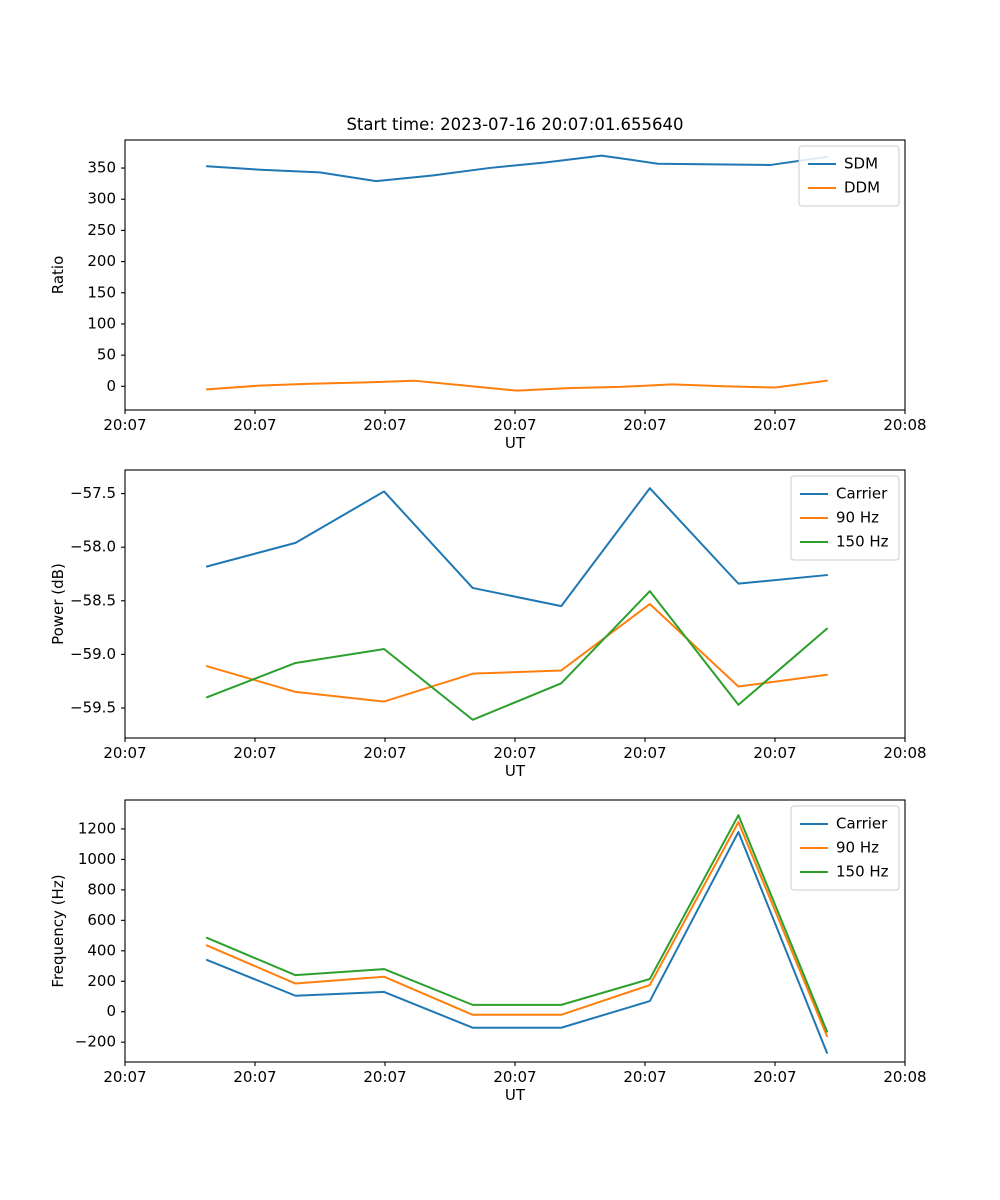 This screenshot has width=1000, height=1200. Describe the element at coordinates (97, 859) in the screenshot. I see `y-tick-label: 1000` at that location.